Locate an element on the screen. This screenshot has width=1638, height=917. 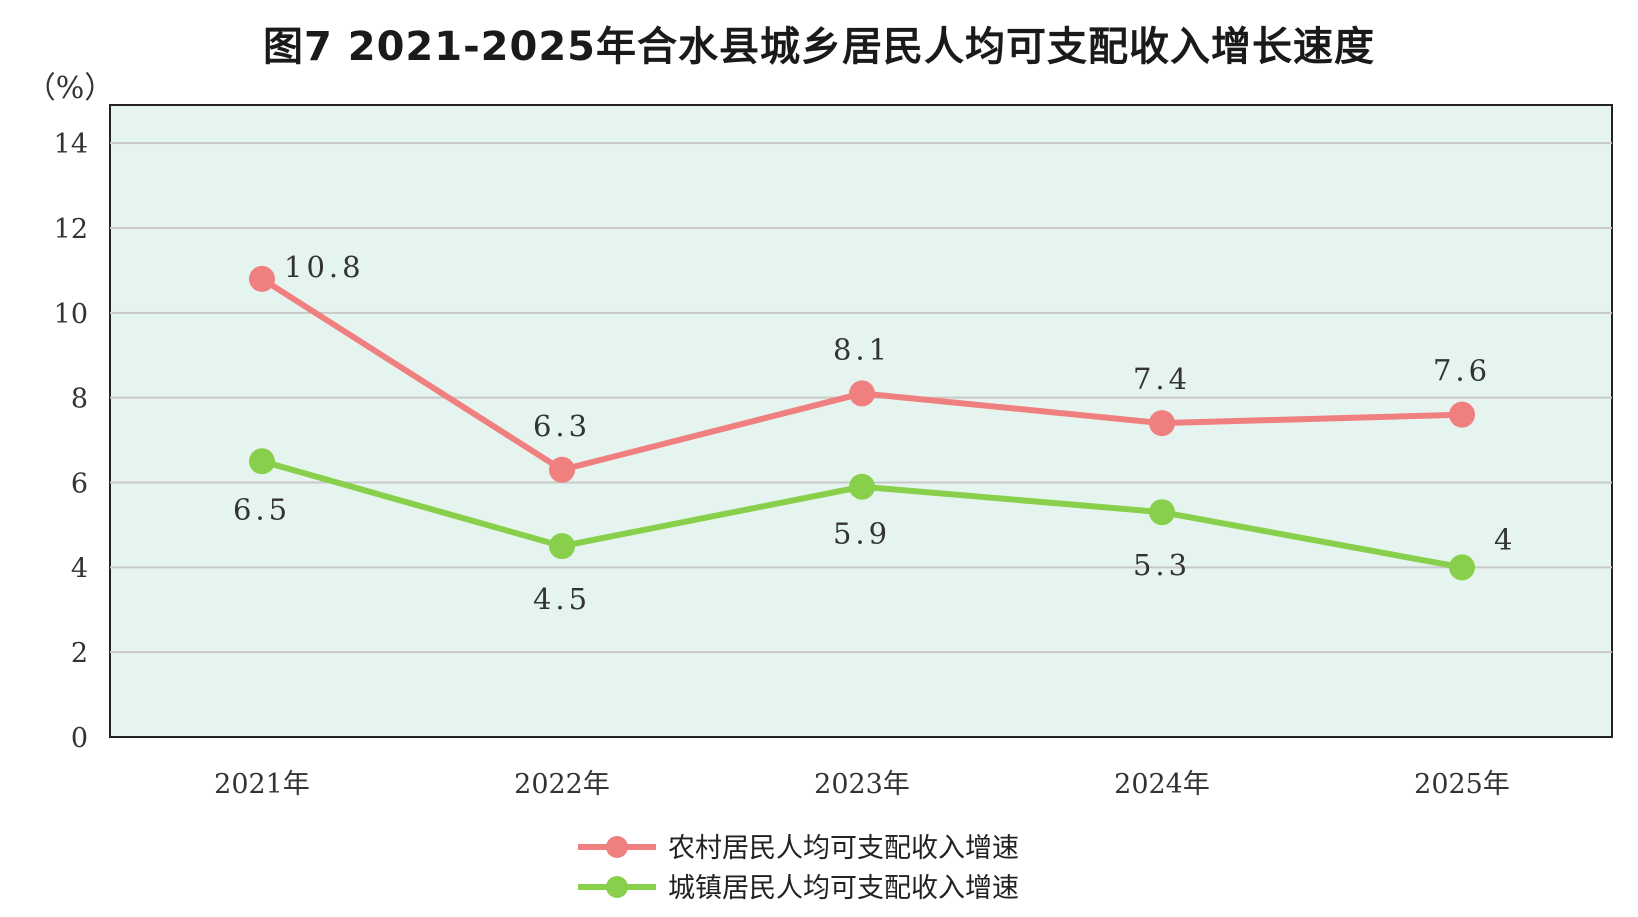
y-tick-label: 10 is located at coordinates (71, 314).